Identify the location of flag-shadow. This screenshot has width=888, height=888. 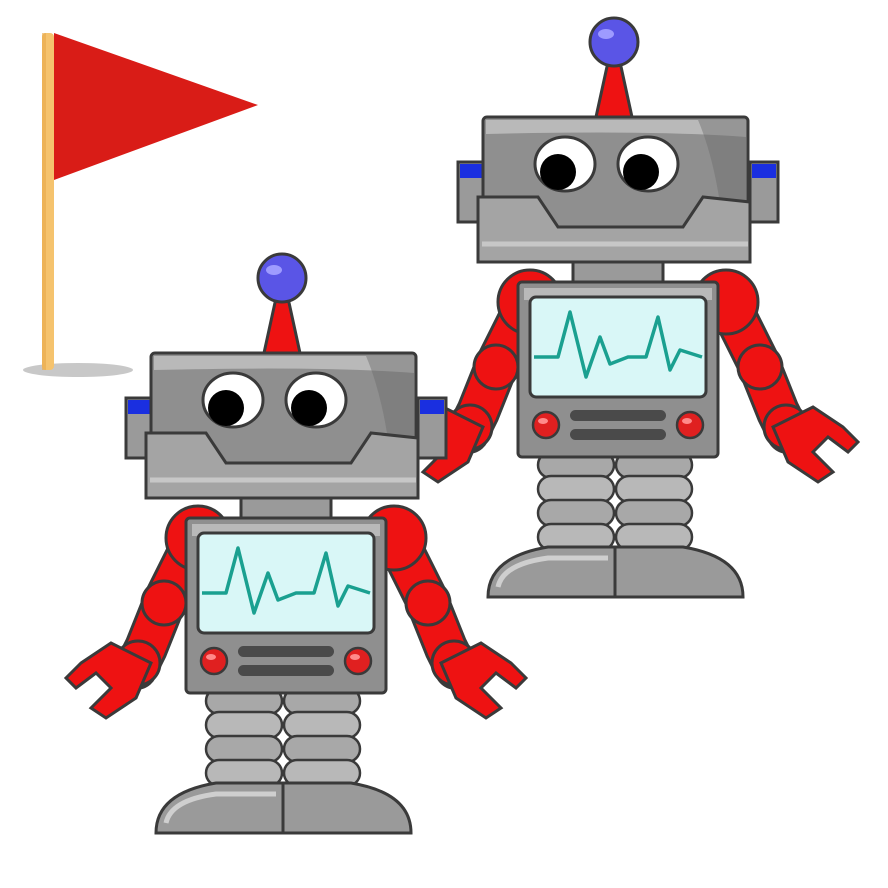
(78, 370).